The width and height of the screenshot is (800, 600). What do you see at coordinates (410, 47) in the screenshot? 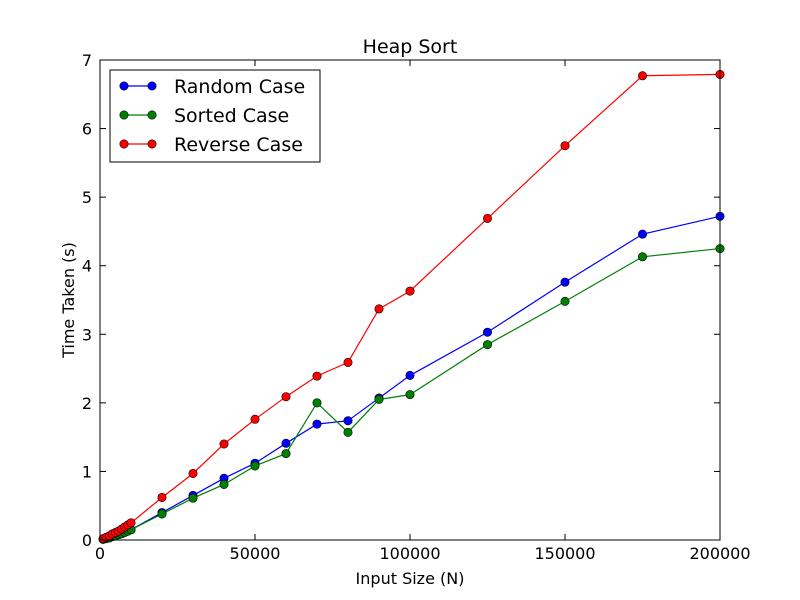
I see `chart-title: Heap Sort` at bounding box center [410, 47].